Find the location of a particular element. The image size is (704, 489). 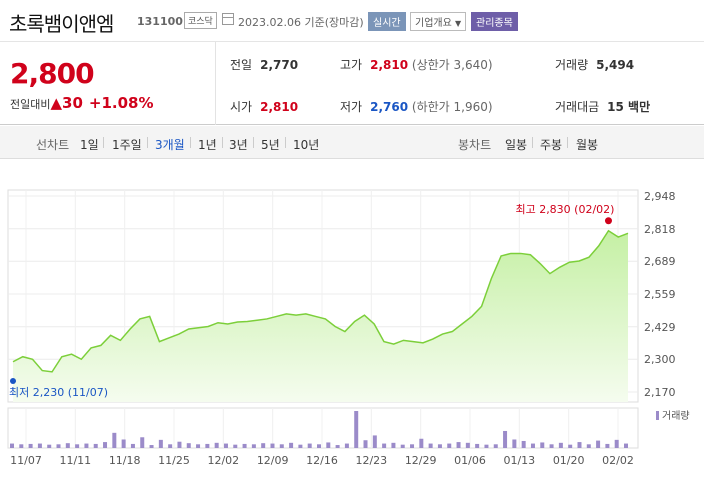

tab-5y: 5년 is located at coordinates (270, 145).